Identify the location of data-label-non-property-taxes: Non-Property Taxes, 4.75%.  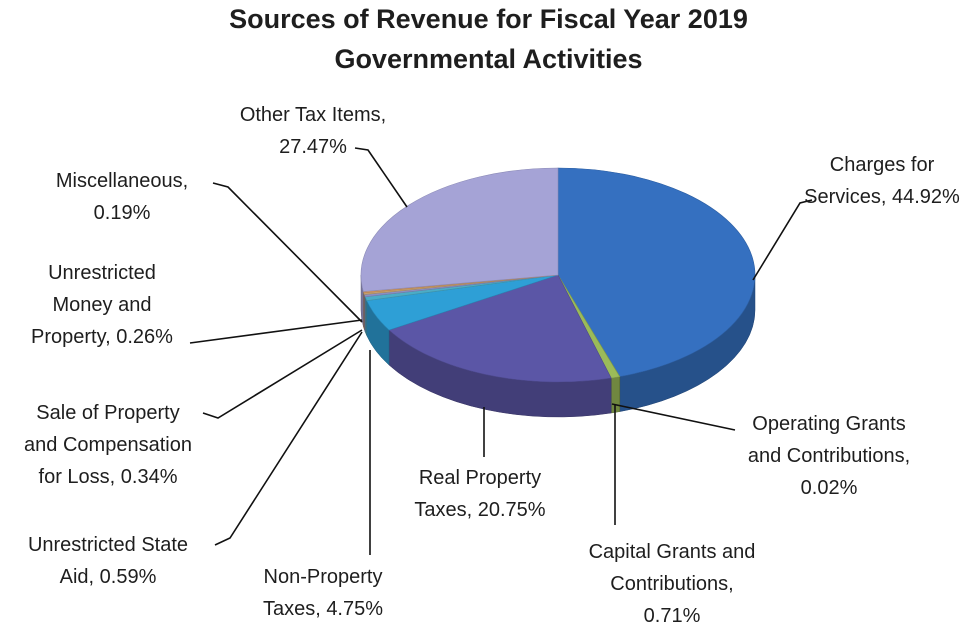
(323, 593).